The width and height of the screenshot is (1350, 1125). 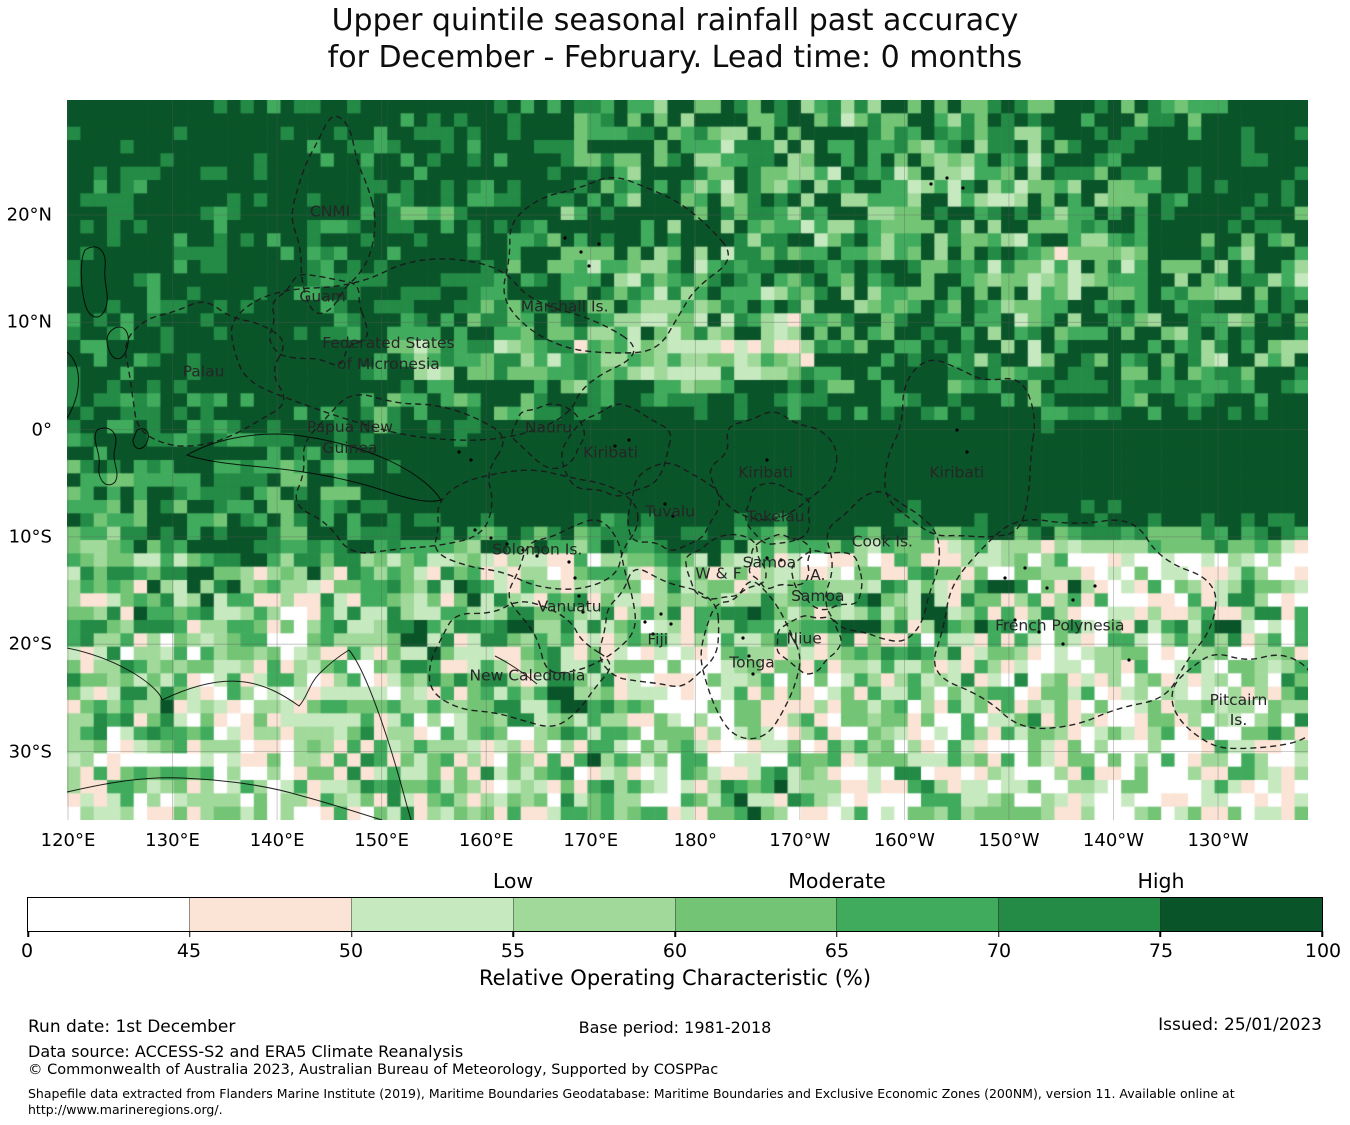 I want to click on colorbar-category-high: High, so click(x=1161, y=881).